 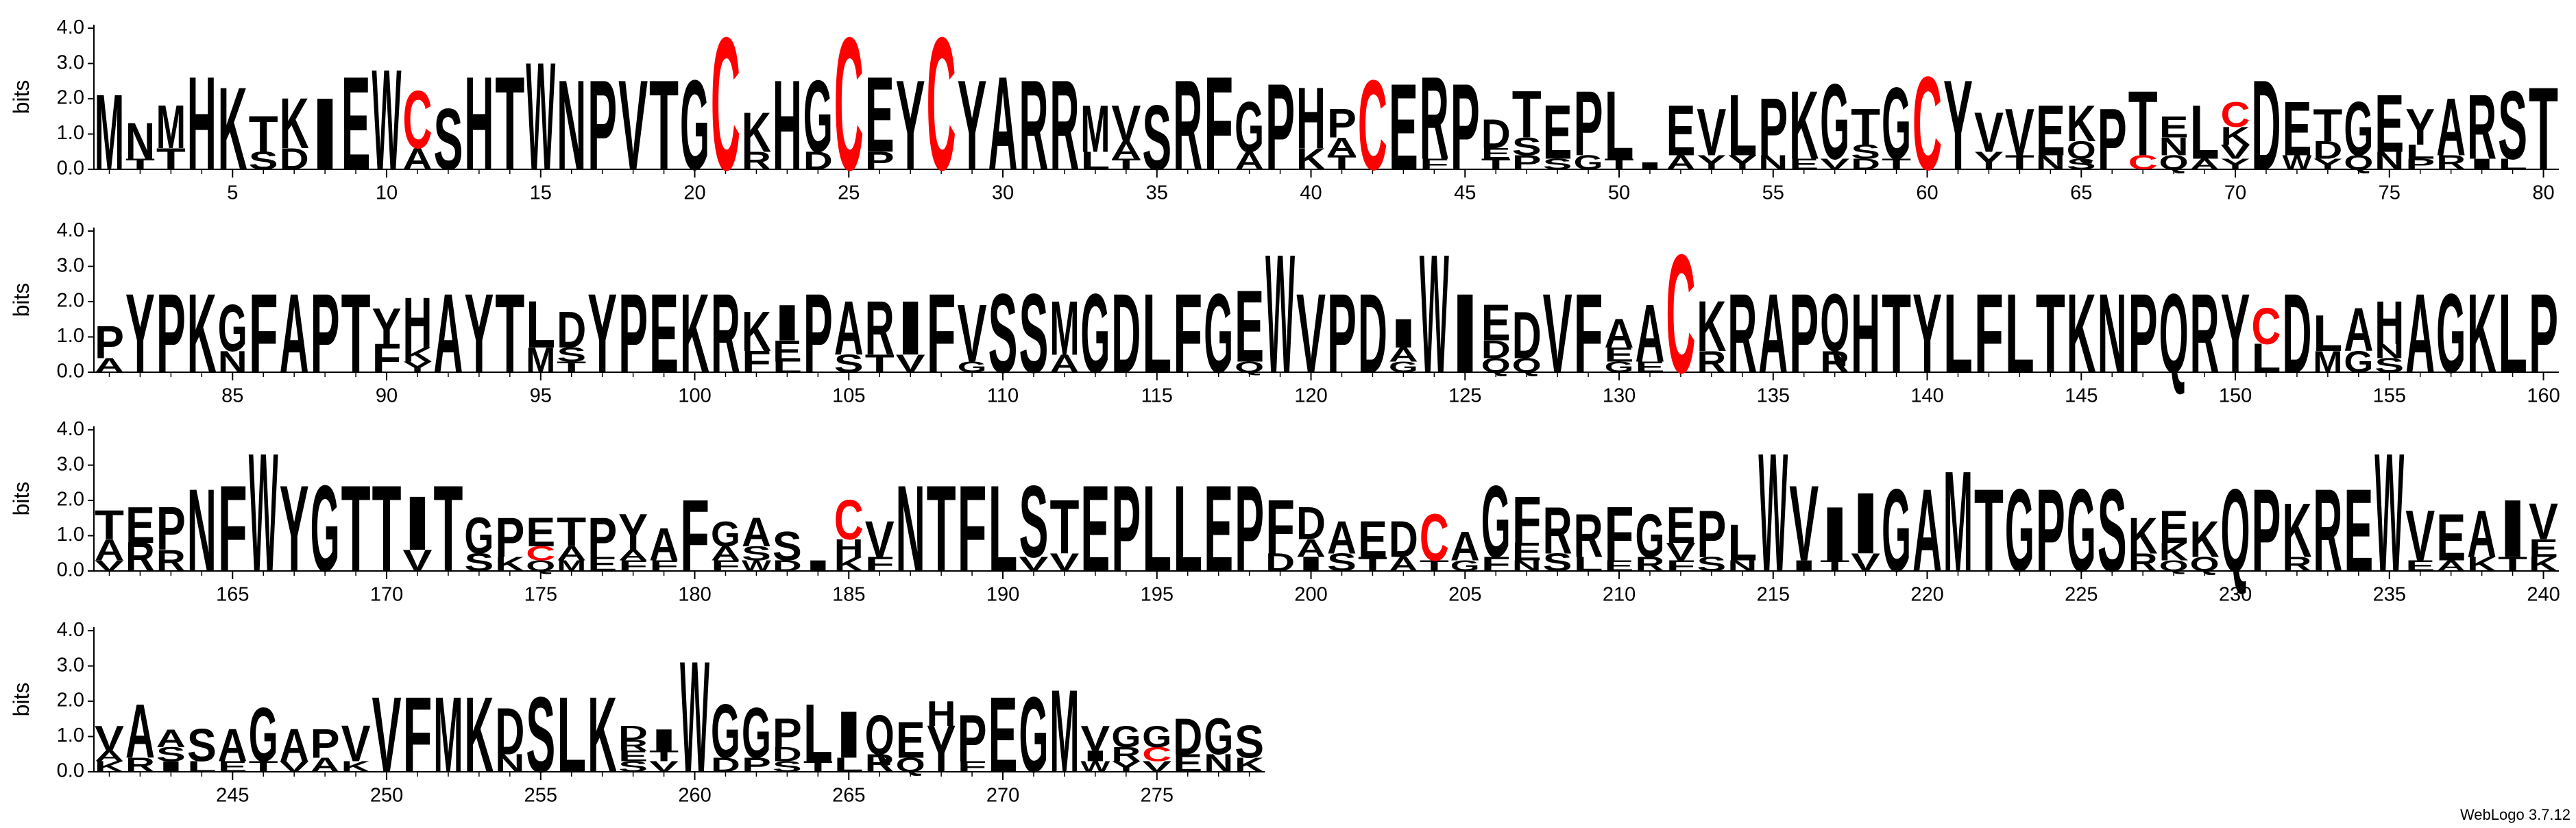 I want to click on logo-stack: TSD, so click(x=571, y=338).